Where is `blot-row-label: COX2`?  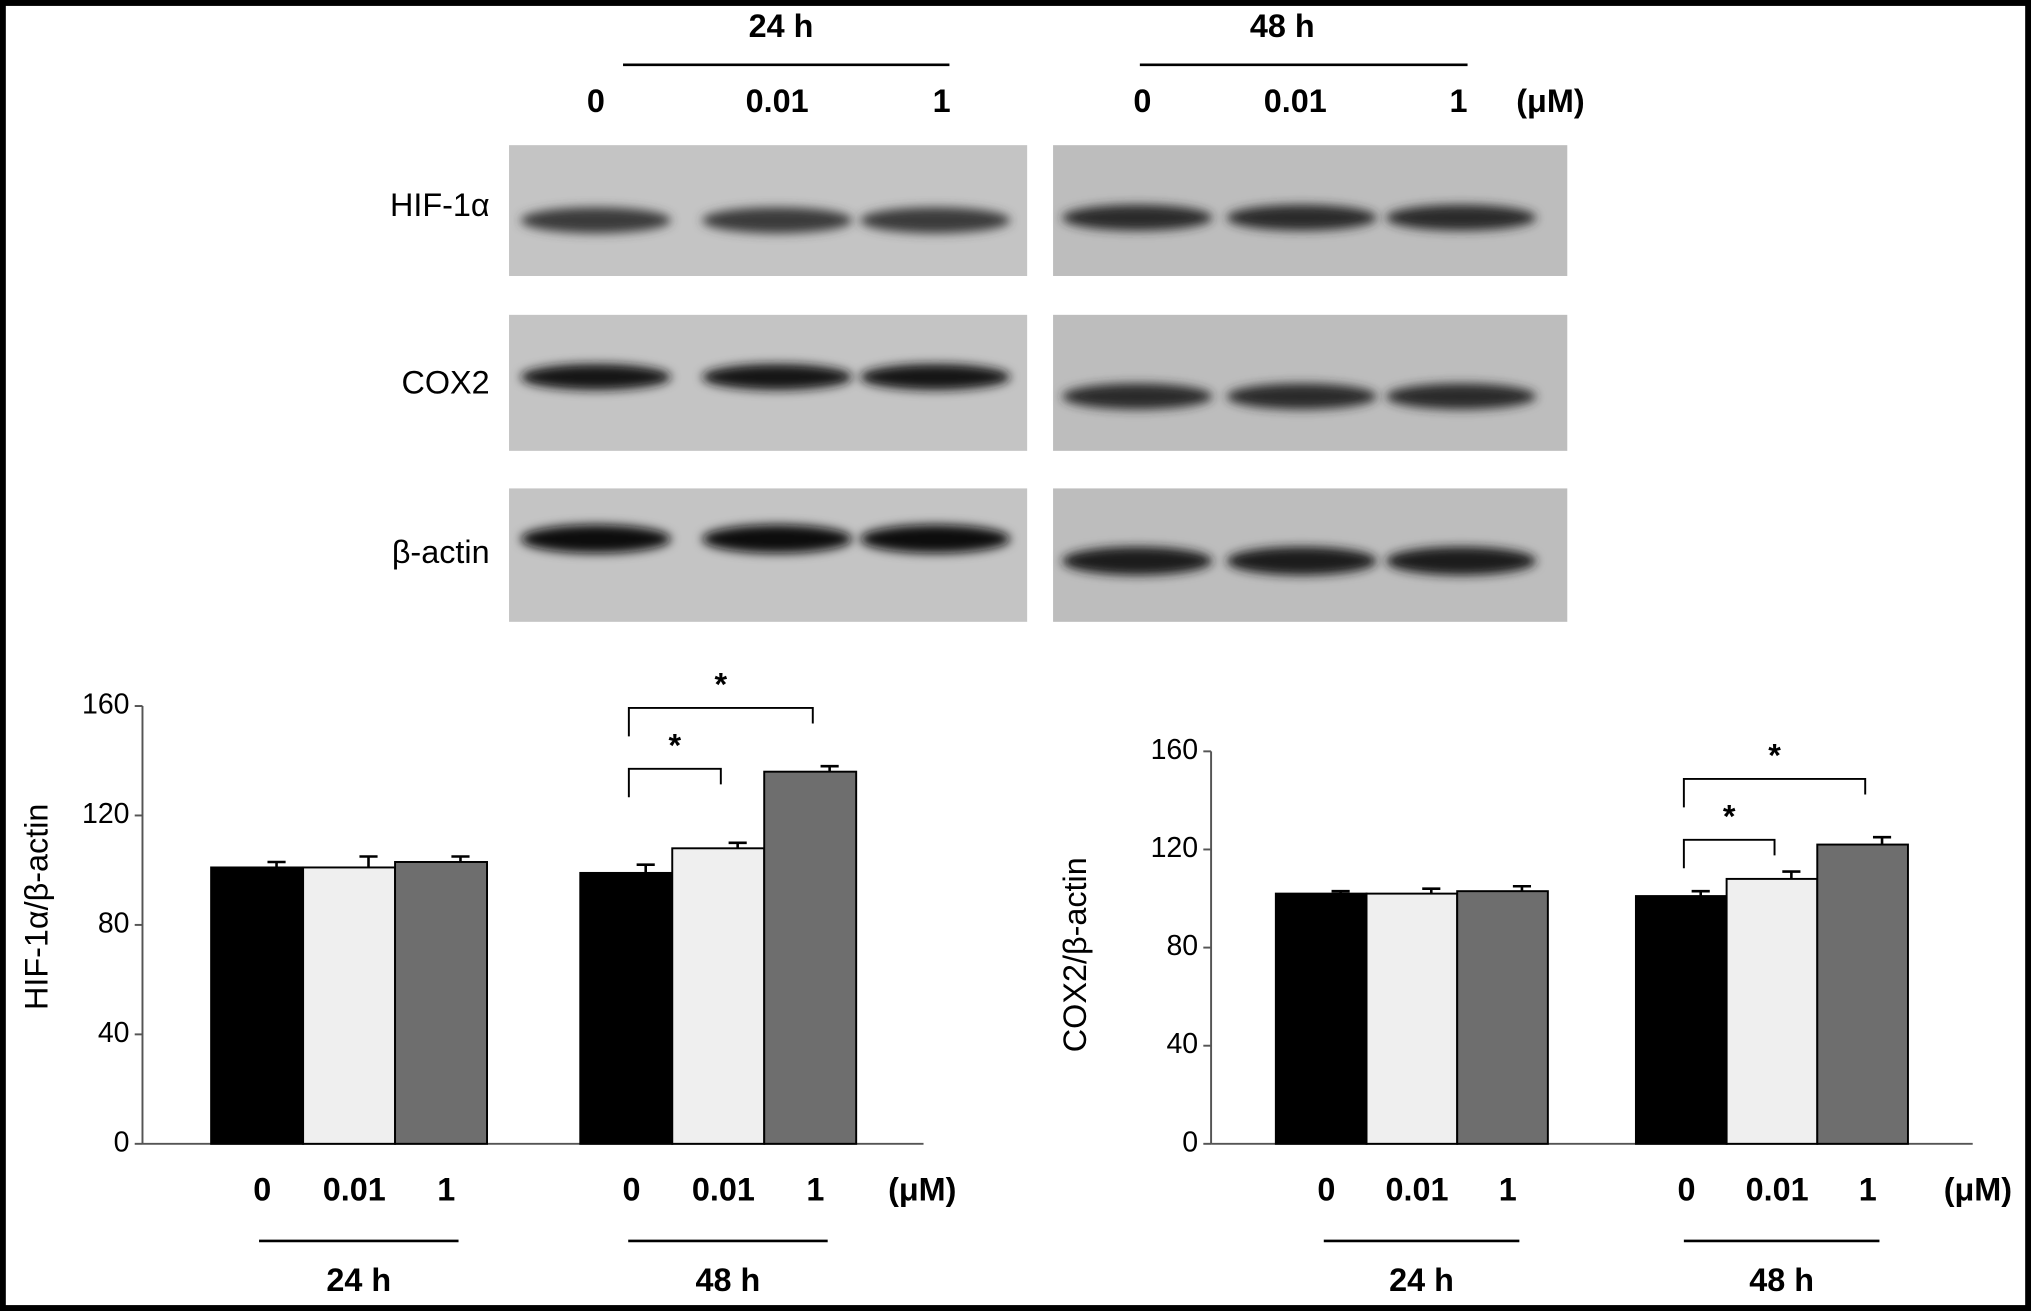
blot-row-label: COX2 is located at coordinates (445, 382).